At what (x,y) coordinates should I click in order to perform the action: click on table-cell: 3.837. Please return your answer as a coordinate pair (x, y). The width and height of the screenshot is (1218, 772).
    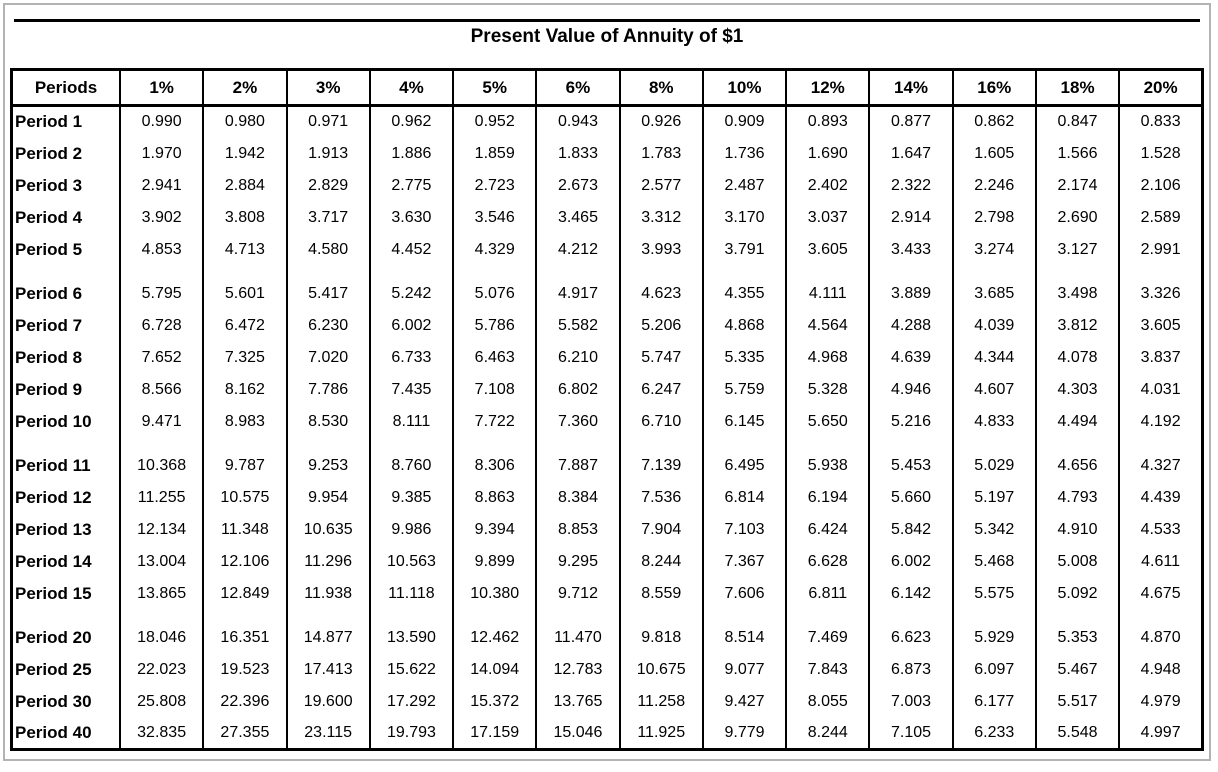
    Looking at the image, I should click on (1161, 357).